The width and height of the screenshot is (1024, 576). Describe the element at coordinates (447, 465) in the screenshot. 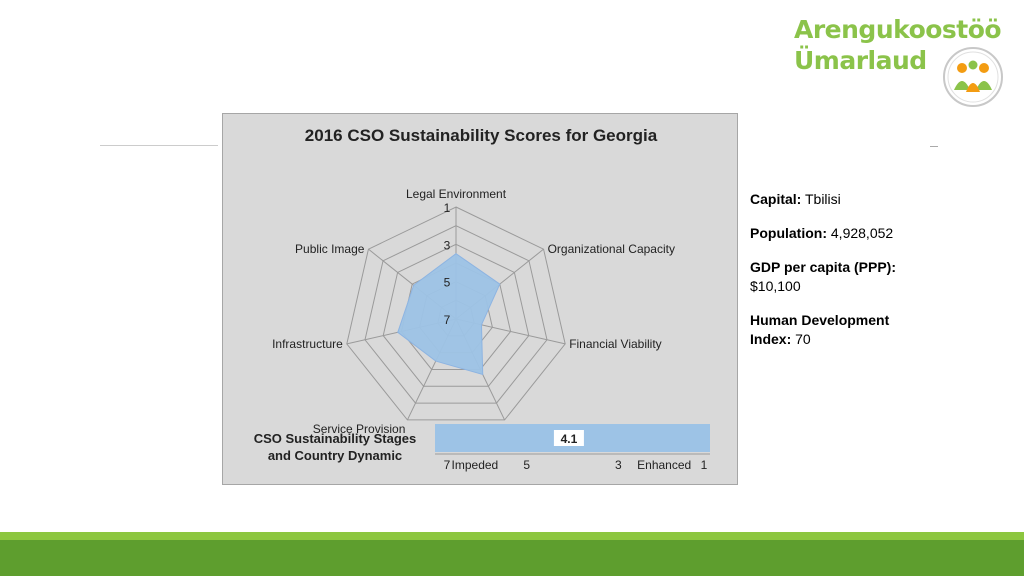

I see `stages-tick-label: 7` at that location.